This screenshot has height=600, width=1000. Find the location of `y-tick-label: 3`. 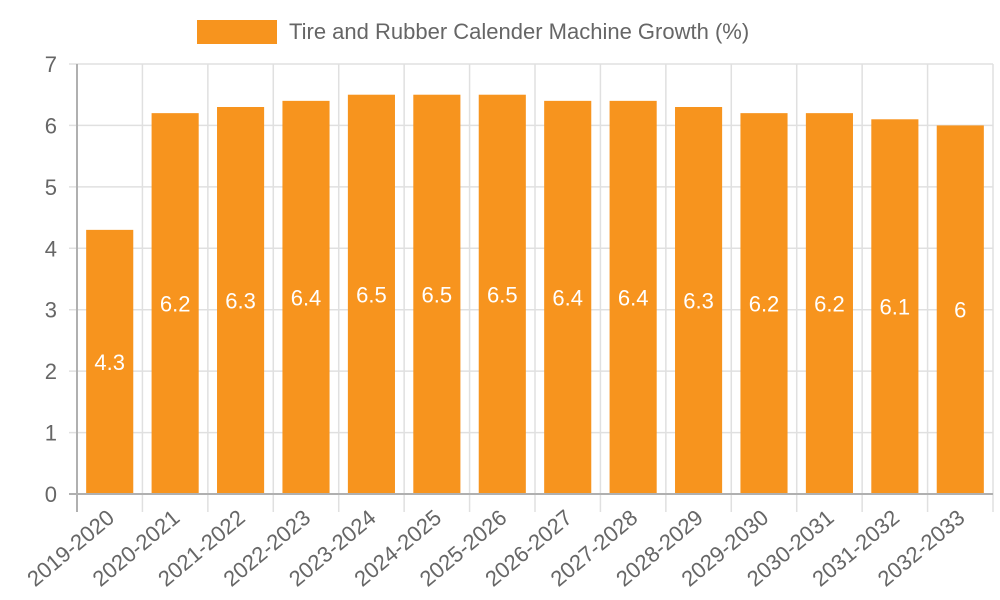

y-tick-label: 3 is located at coordinates (51, 310).